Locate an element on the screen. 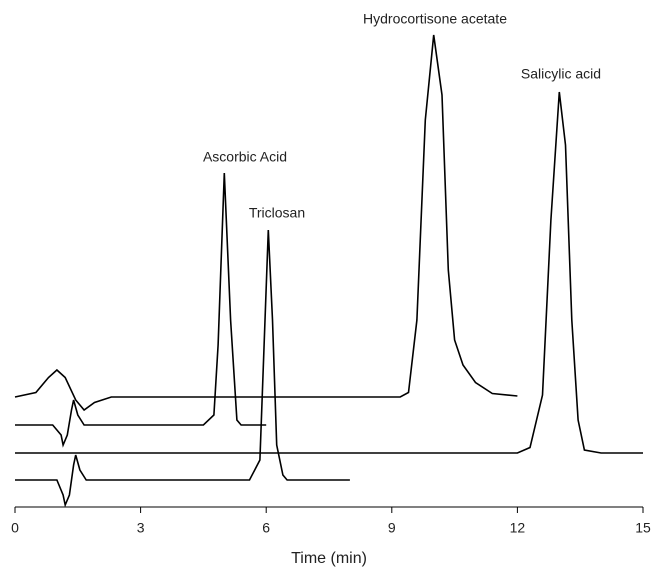 Image resolution: width=653 pixels, height=570 pixels. x-tick-label: 3 is located at coordinates (141, 528).